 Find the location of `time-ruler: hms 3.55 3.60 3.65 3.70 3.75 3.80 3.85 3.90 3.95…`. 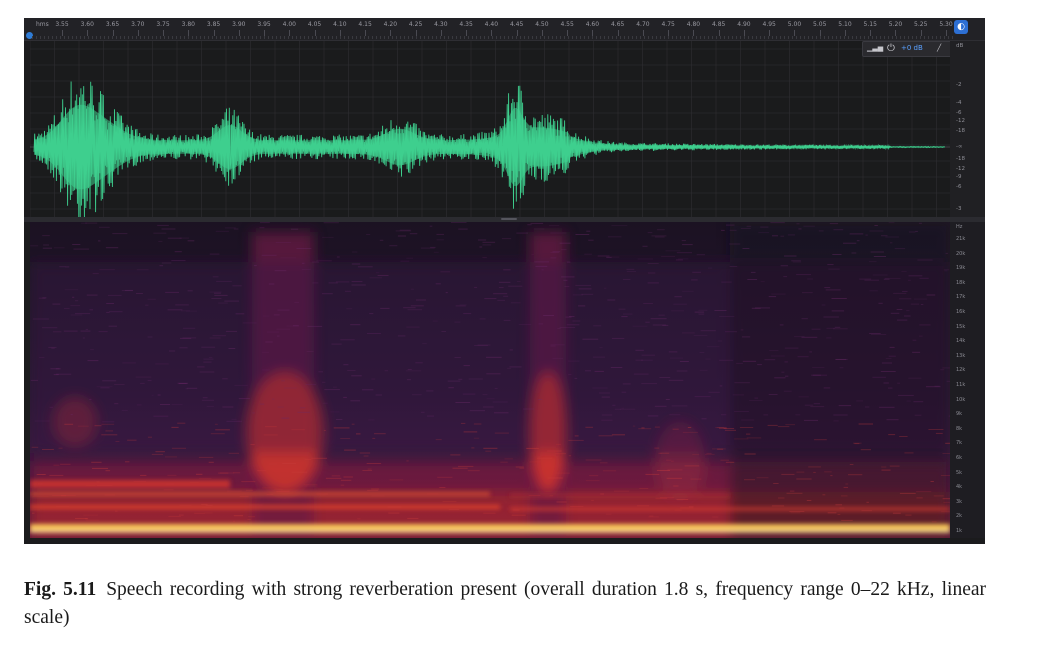

time-ruler: hms 3.55 3.60 3.65 3.70 3.75 3.80 3.85 3.90 3.95… is located at coordinates (504, 29).